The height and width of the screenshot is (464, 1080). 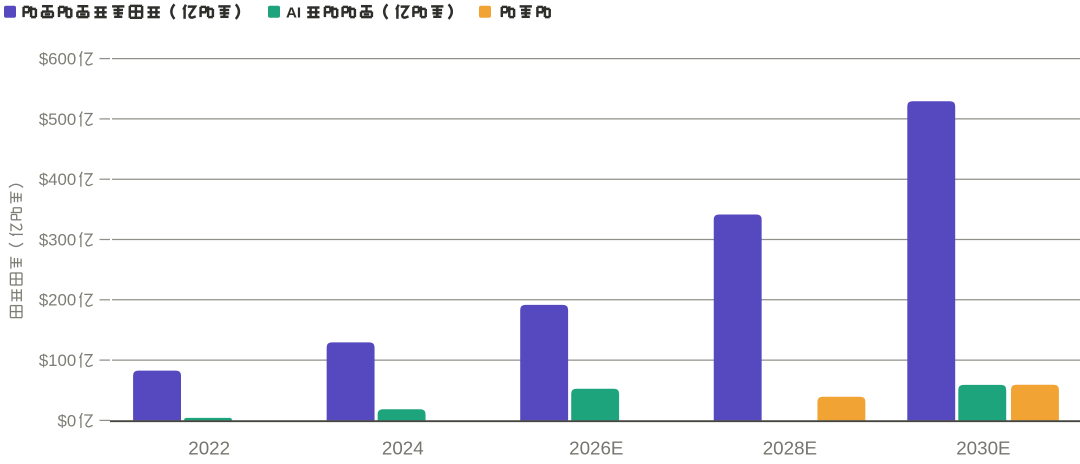 What do you see at coordinates (57, 119) in the screenshot?
I see `svg-text: $500` at bounding box center [57, 119].